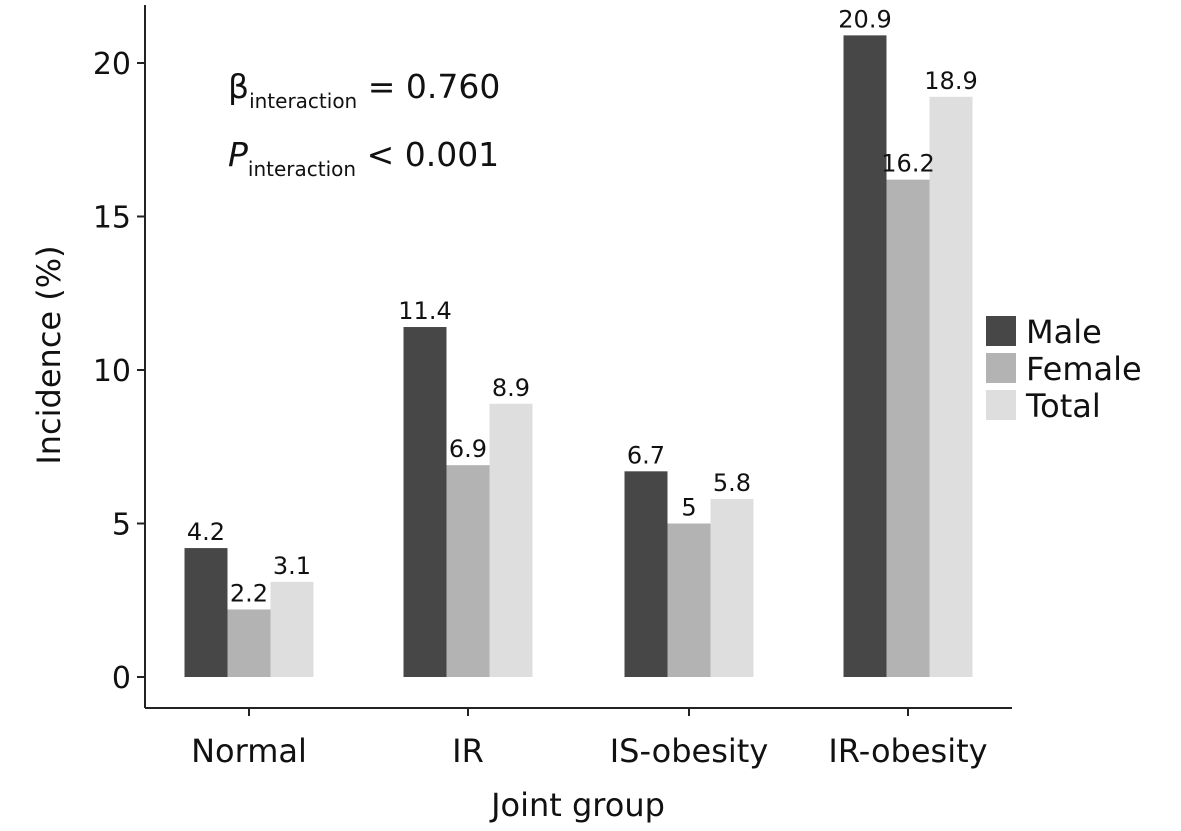  Describe the element at coordinates (238, 154) in the screenshot. I see `annotation-p-symbol: P` at that location.